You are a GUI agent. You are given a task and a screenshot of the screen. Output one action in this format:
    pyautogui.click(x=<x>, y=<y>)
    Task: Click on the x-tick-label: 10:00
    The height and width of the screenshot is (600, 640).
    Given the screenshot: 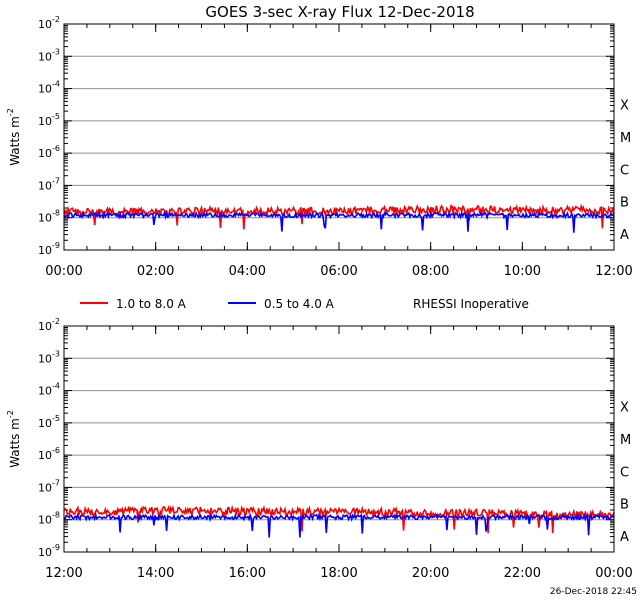 What is the action you would take?
    pyautogui.click(x=522, y=271)
    